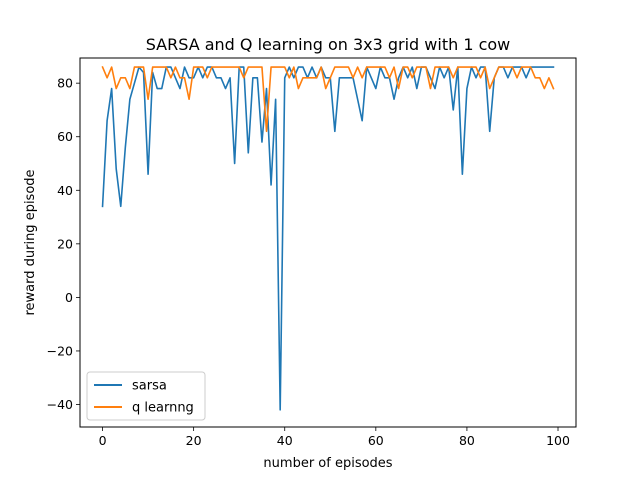 This screenshot has width=640, height=480. I want to click on x-tick-label: 40, so click(285, 440).